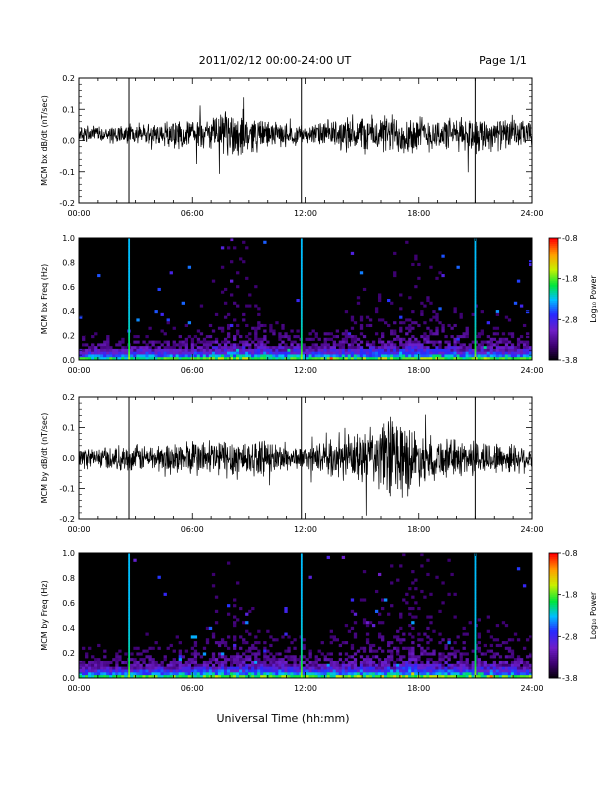  Describe the element at coordinates (553, 615) in the screenshot. I see `colorbar-frame` at that location.